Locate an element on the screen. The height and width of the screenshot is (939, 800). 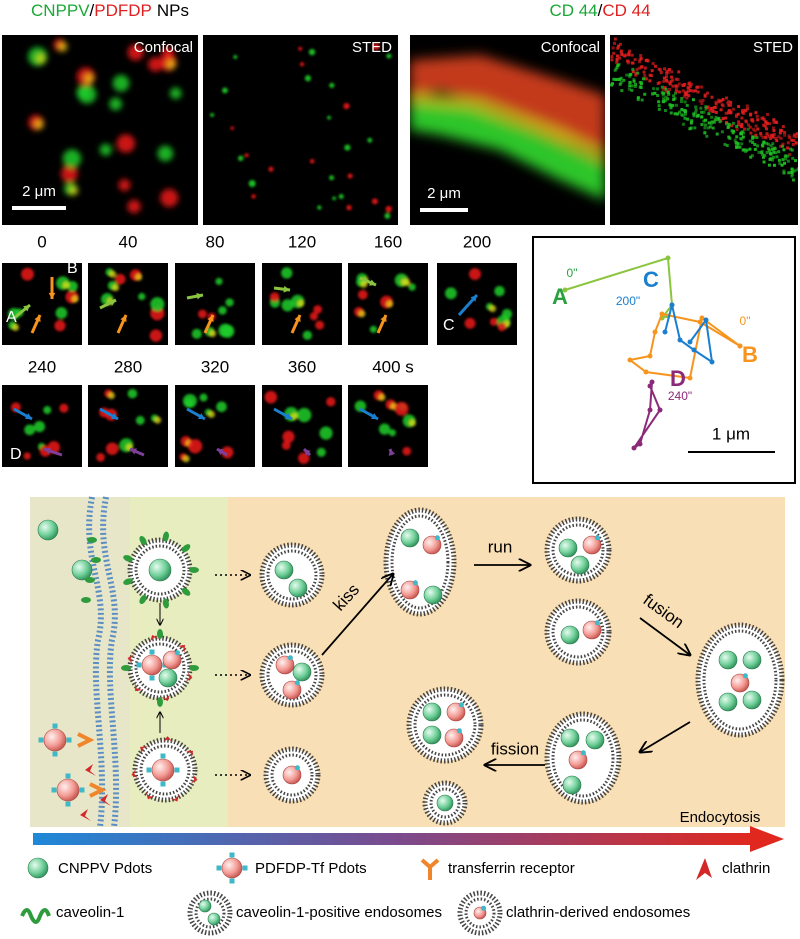
time-label: 360 is located at coordinates (302, 366).